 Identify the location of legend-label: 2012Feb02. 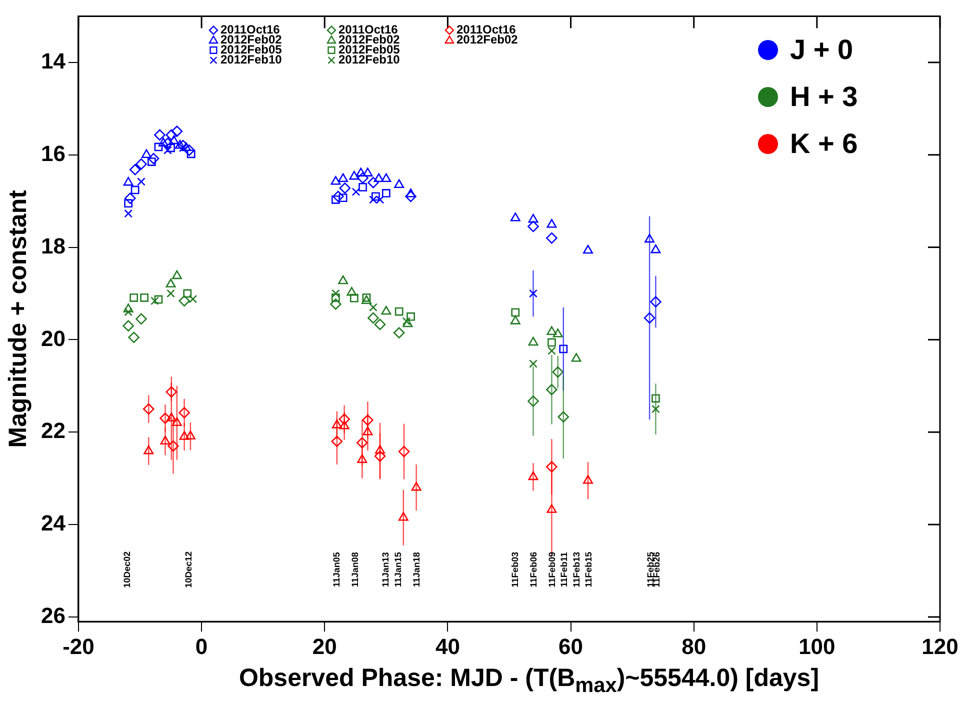
(487, 39).